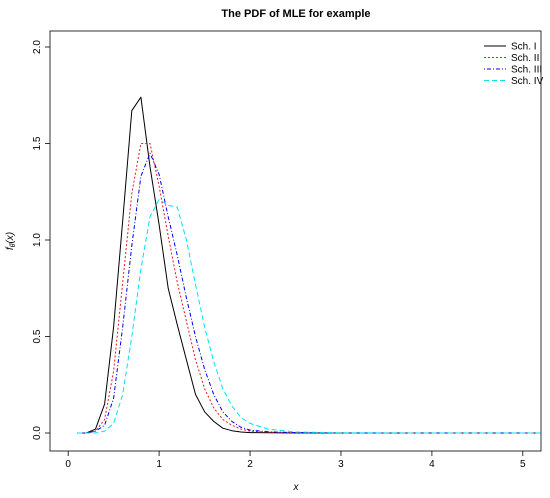 This screenshot has width=550, height=498. I want to click on y-axis-title-group: fθ̂(x), so click(11, 241).